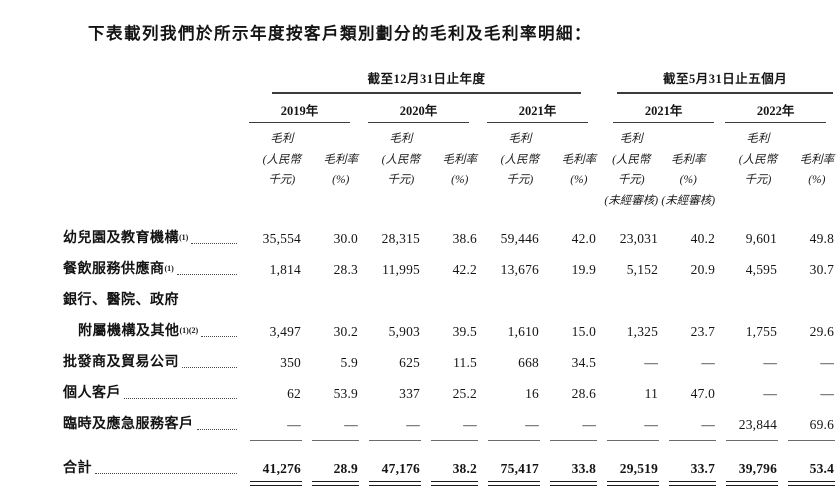 The width and height of the screenshot is (838, 496). I want to click on row-label: 幼兒園及教育機構 (1), so click(151, 231).